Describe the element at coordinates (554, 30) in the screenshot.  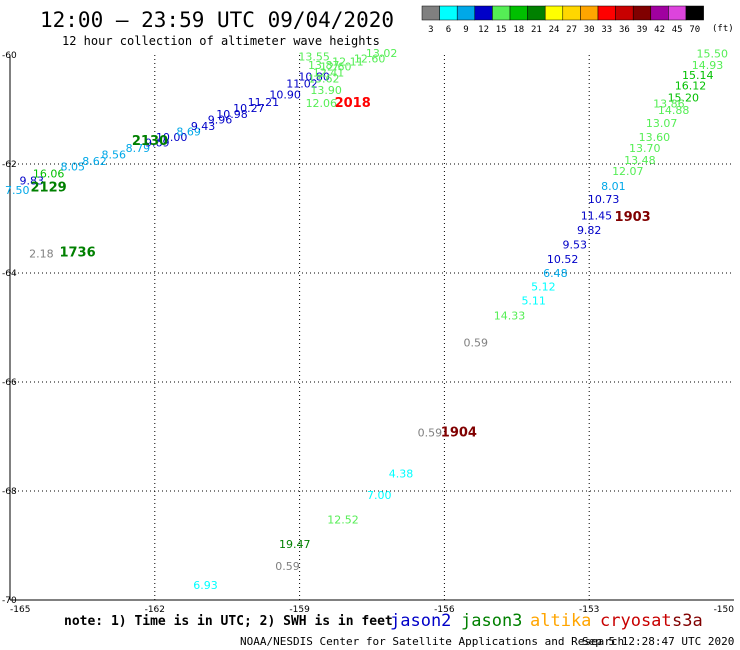
I see `legend-label: 24` at that location.